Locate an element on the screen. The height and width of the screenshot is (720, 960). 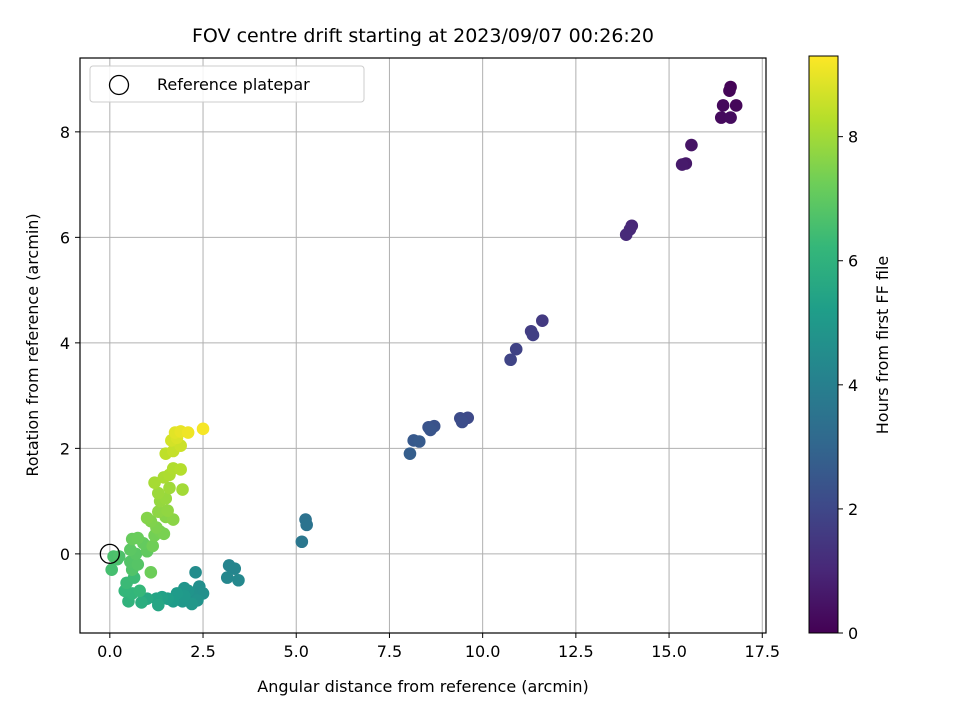
colorbar-gradient is located at coordinates (823, 344).